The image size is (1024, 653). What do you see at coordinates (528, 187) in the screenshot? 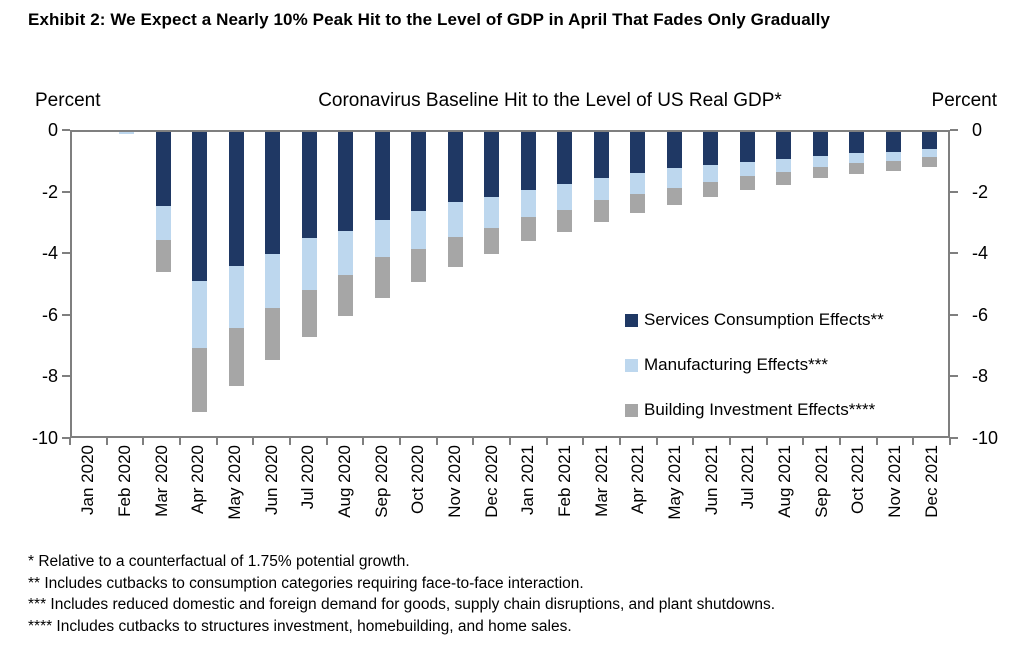
I see `bar-jan-2021` at bounding box center [528, 187].